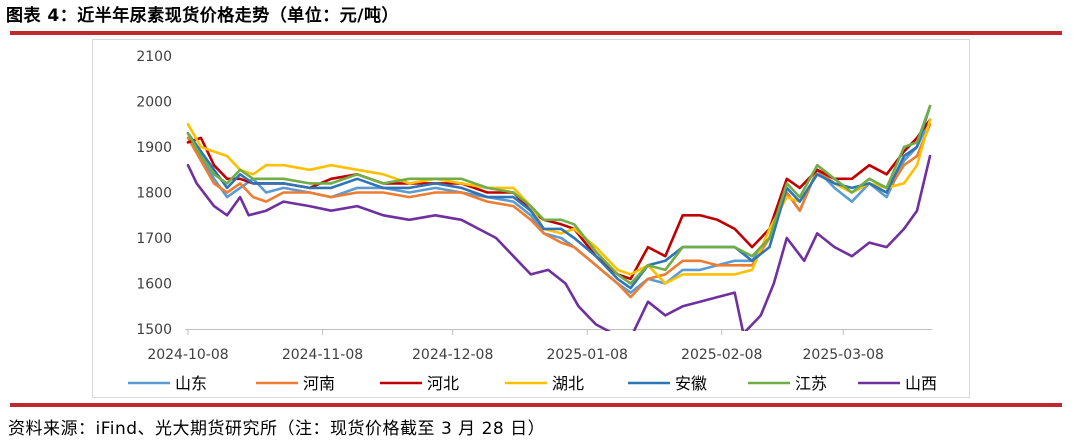 The image size is (1073, 441). I want to click on y-tick-label: 1500, so click(154, 330).